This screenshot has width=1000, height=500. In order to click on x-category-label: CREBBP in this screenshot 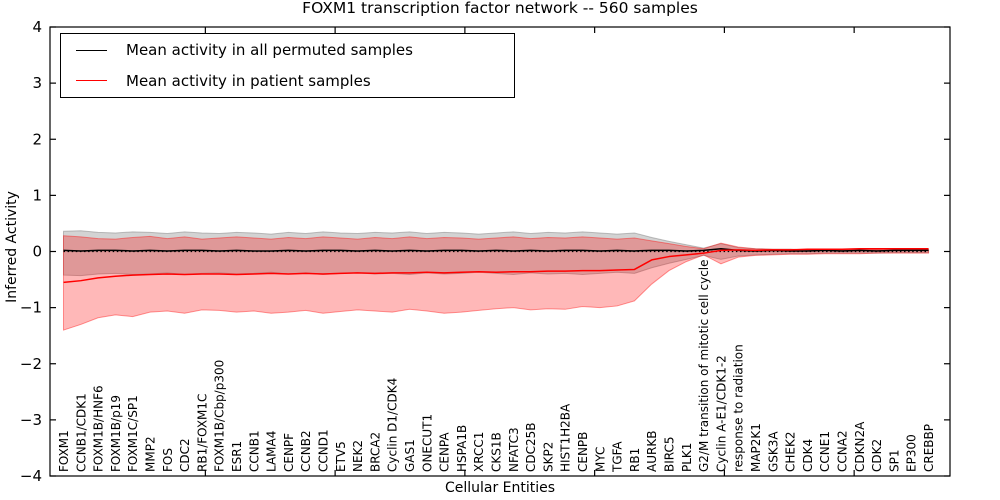, I will do `click(929, 448)`.